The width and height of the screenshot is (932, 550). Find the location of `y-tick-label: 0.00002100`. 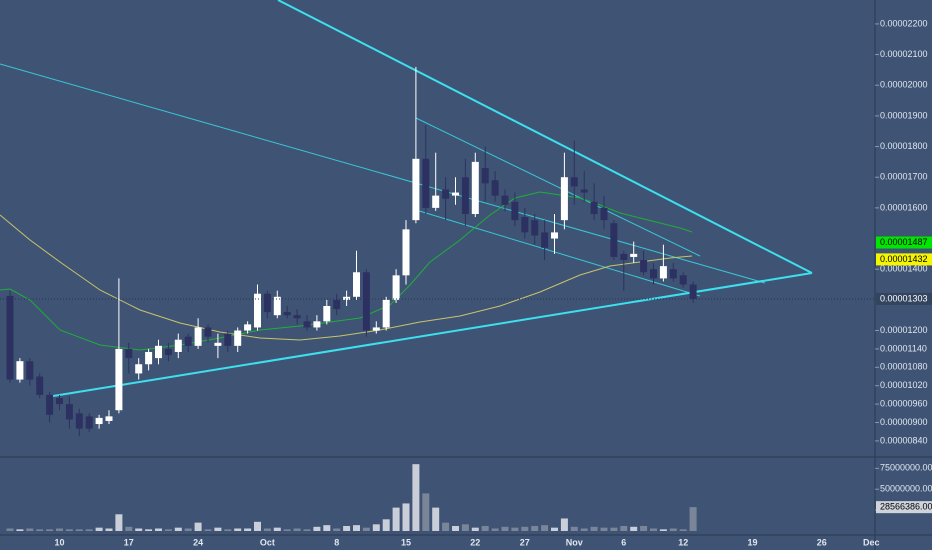

y-tick-label: 0.00002100 is located at coordinates (904, 54).